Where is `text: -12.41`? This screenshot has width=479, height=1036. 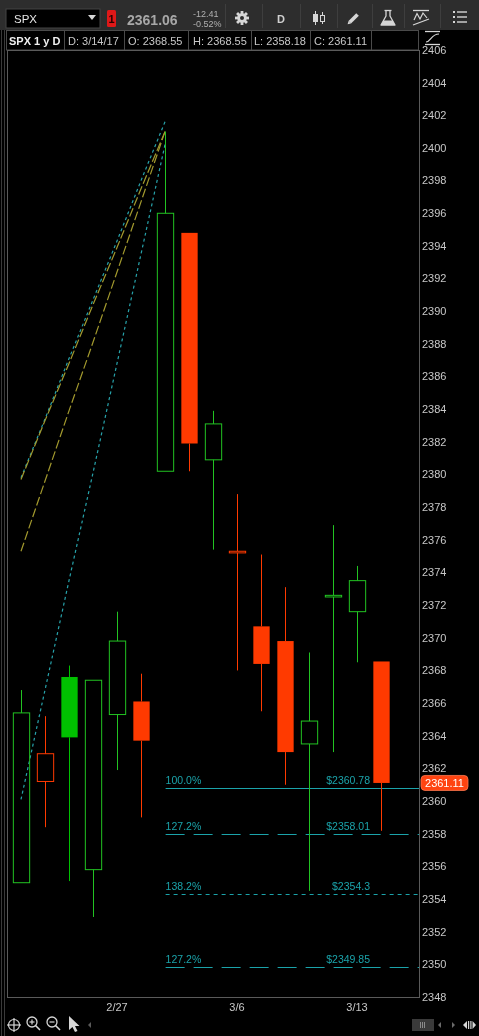
text: -12.41 is located at coordinates (206, 13).